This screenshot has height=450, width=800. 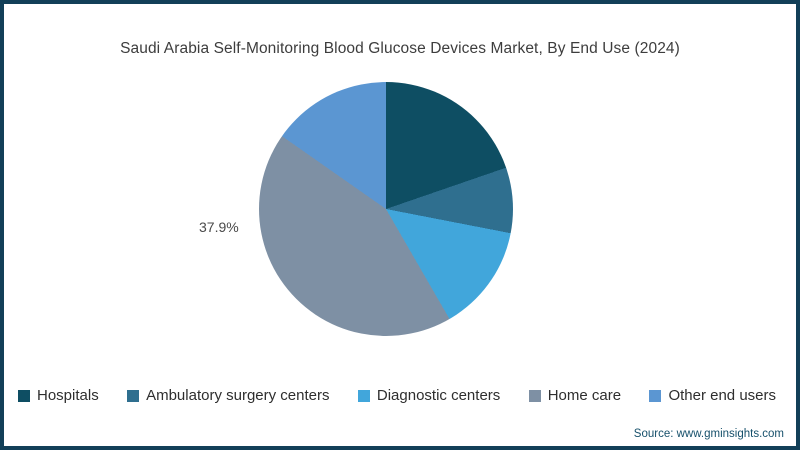 What do you see at coordinates (708, 434) in the screenshot?
I see `source-attribution: Source: www.gminsights.com` at bounding box center [708, 434].